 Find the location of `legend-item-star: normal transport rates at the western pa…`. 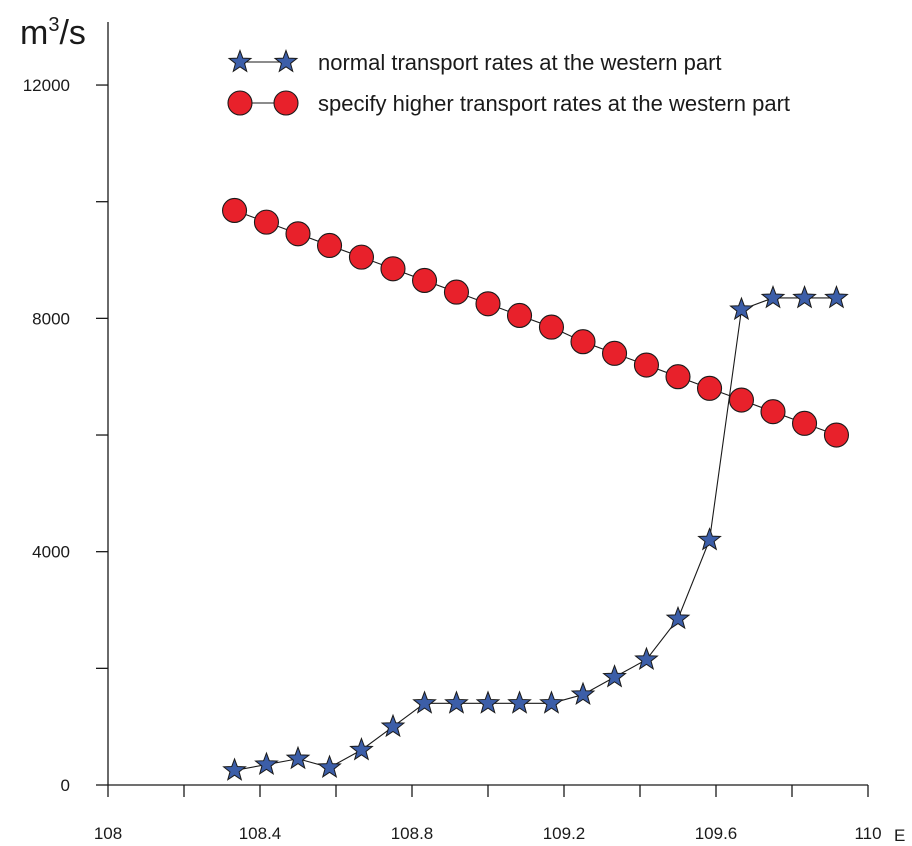

legend-item-star: normal transport rates at the western pa… is located at coordinates (474, 62).